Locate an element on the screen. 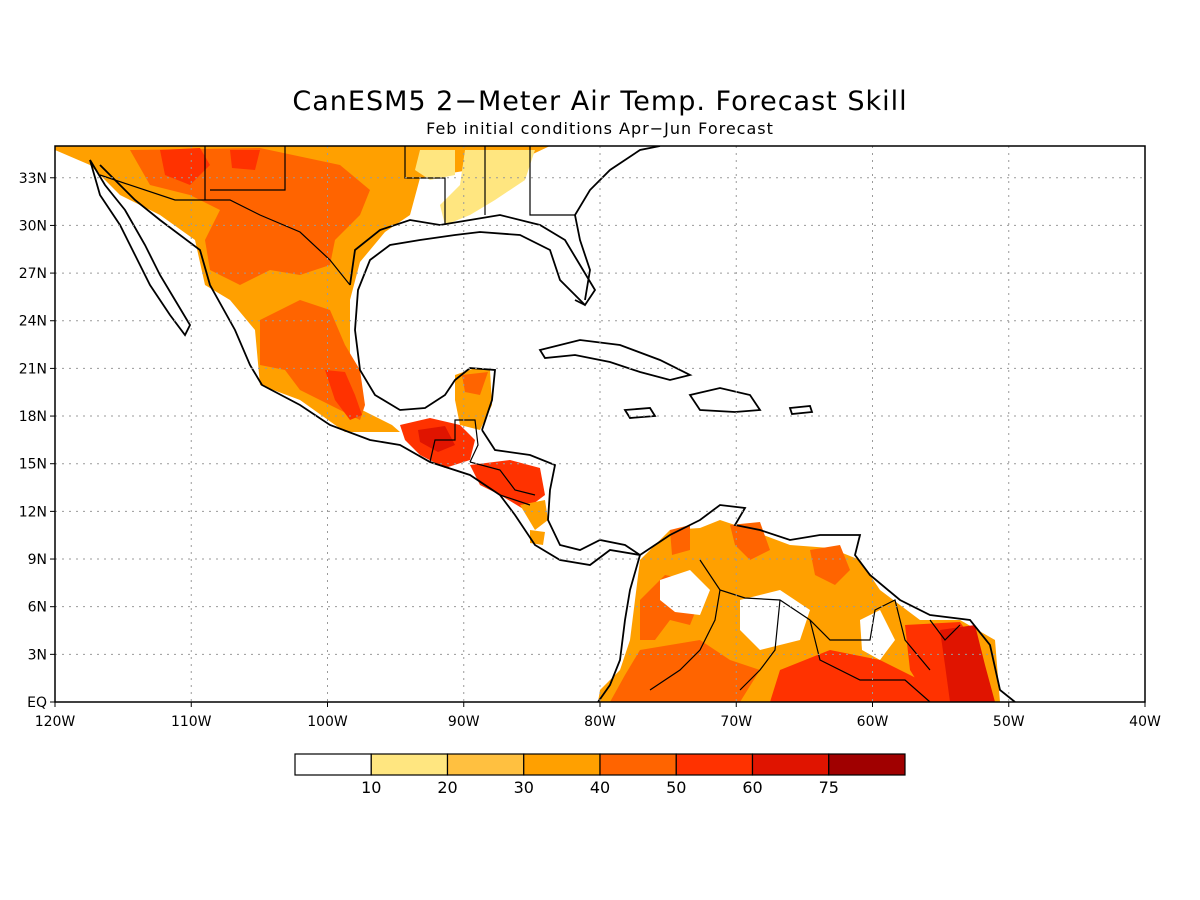 The width and height of the screenshot is (1200, 900). lon-tick-label: 100W is located at coordinates (327, 722).